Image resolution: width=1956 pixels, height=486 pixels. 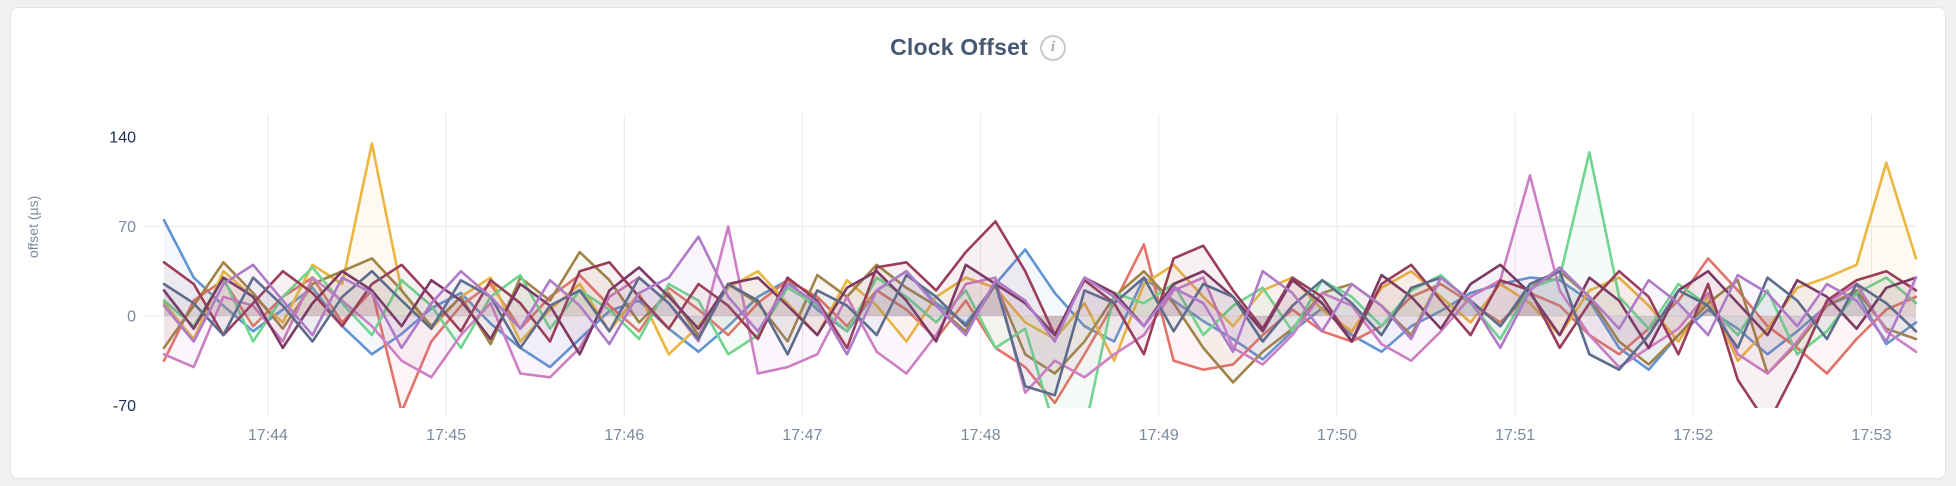 I want to click on x-tick-label: 17:50, so click(x=1337, y=435).